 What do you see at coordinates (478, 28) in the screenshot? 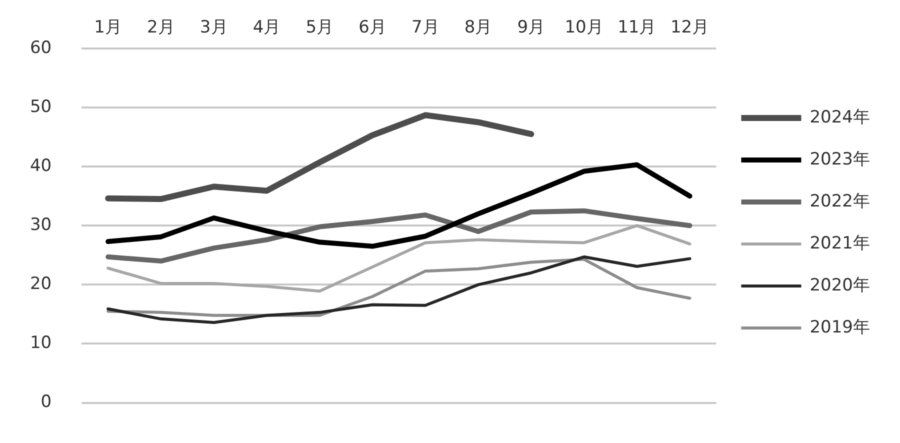
I see `x-tick-label: 8月` at bounding box center [478, 28].